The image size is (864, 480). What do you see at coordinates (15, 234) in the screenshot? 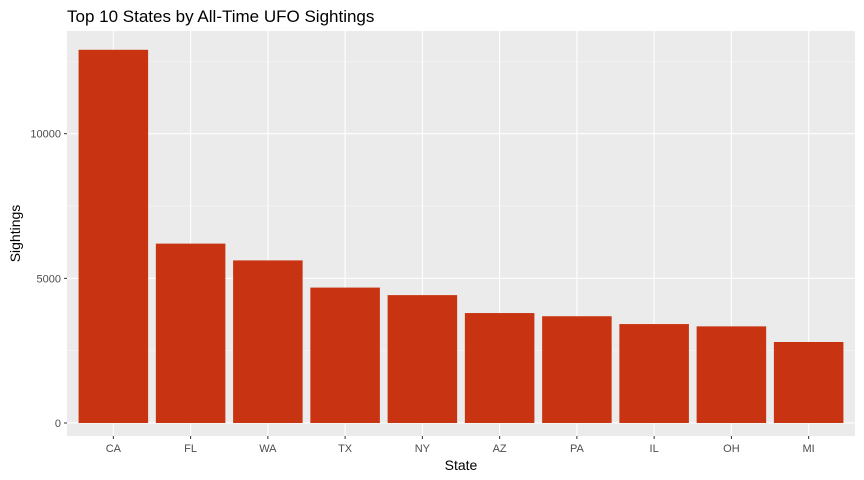
I see `y-axis-title: Sightings` at bounding box center [15, 234].